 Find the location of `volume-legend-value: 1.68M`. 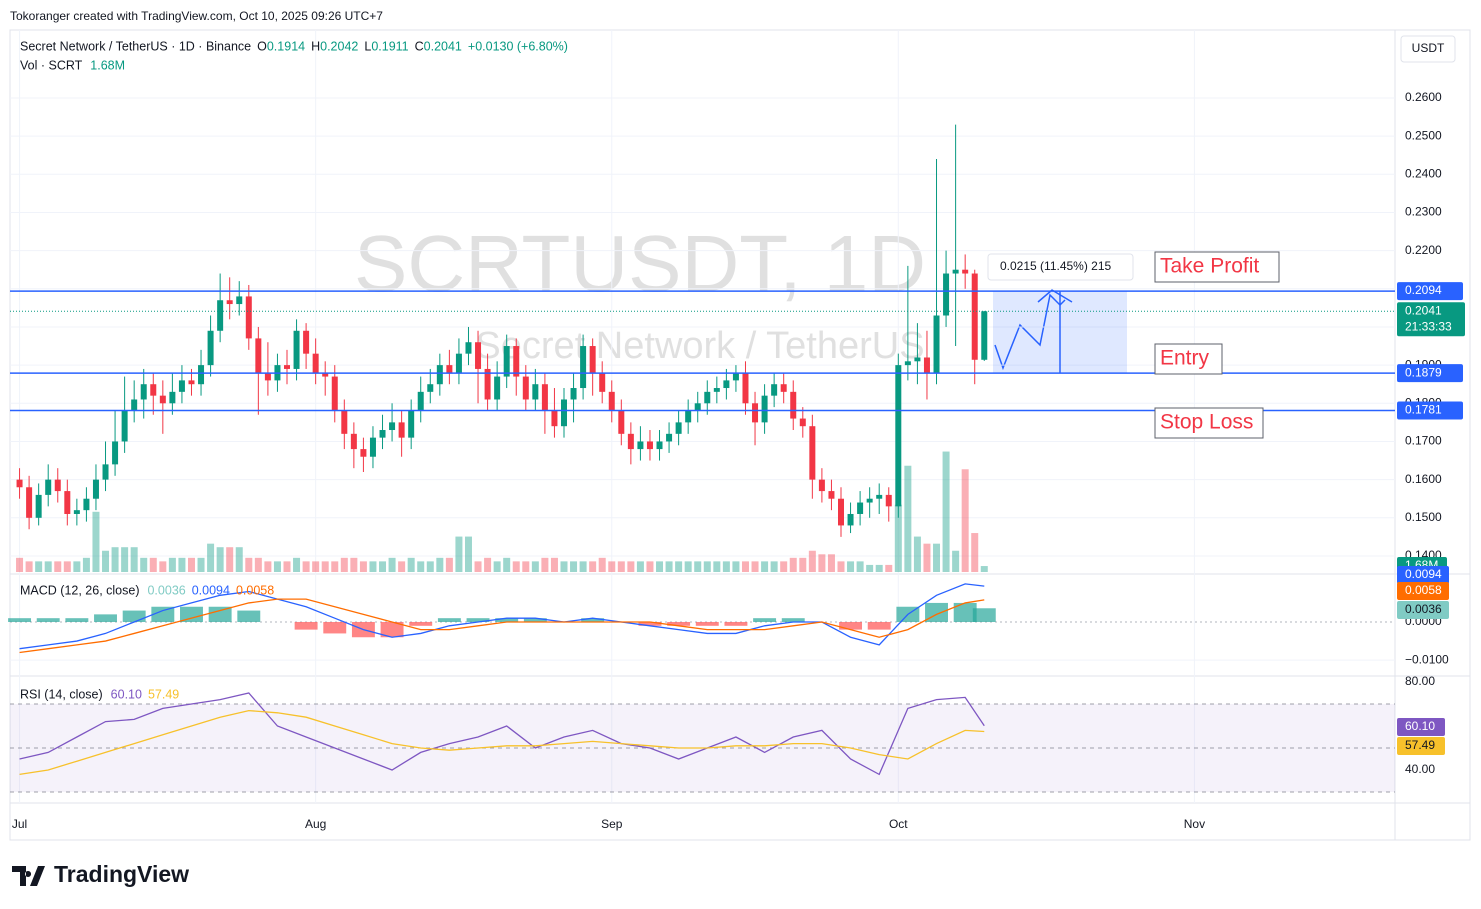

volume-legend-value: 1.68M is located at coordinates (107, 65).